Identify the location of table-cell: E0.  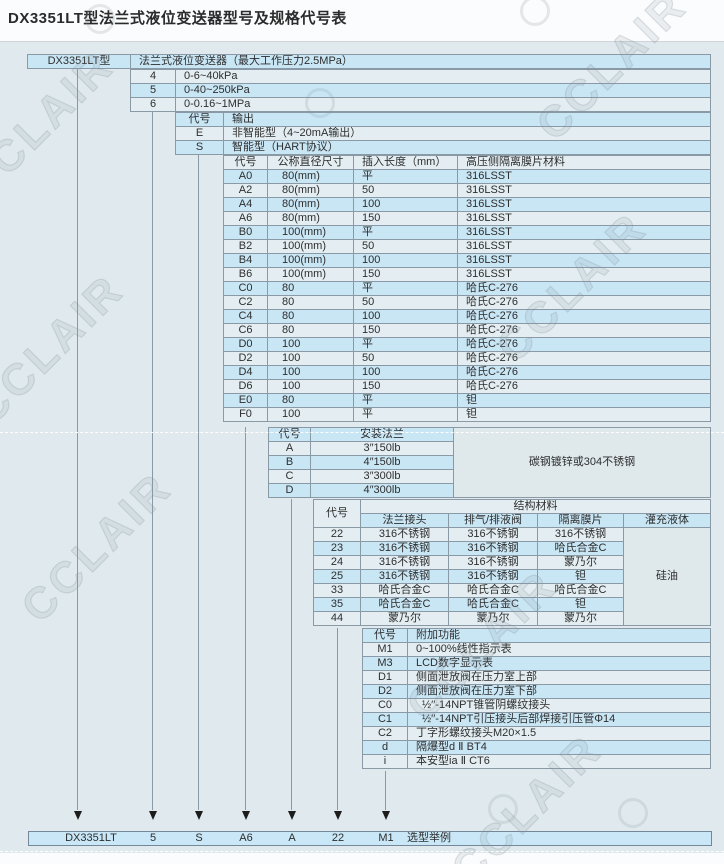
(245, 400).